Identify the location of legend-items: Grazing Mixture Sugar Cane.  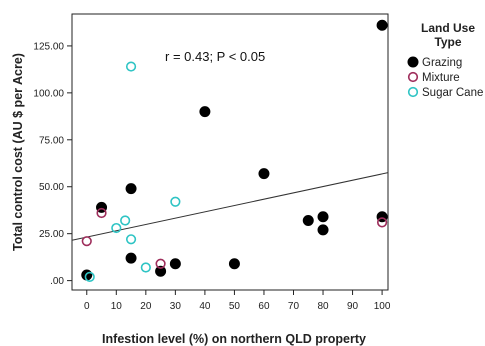
(445, 77).